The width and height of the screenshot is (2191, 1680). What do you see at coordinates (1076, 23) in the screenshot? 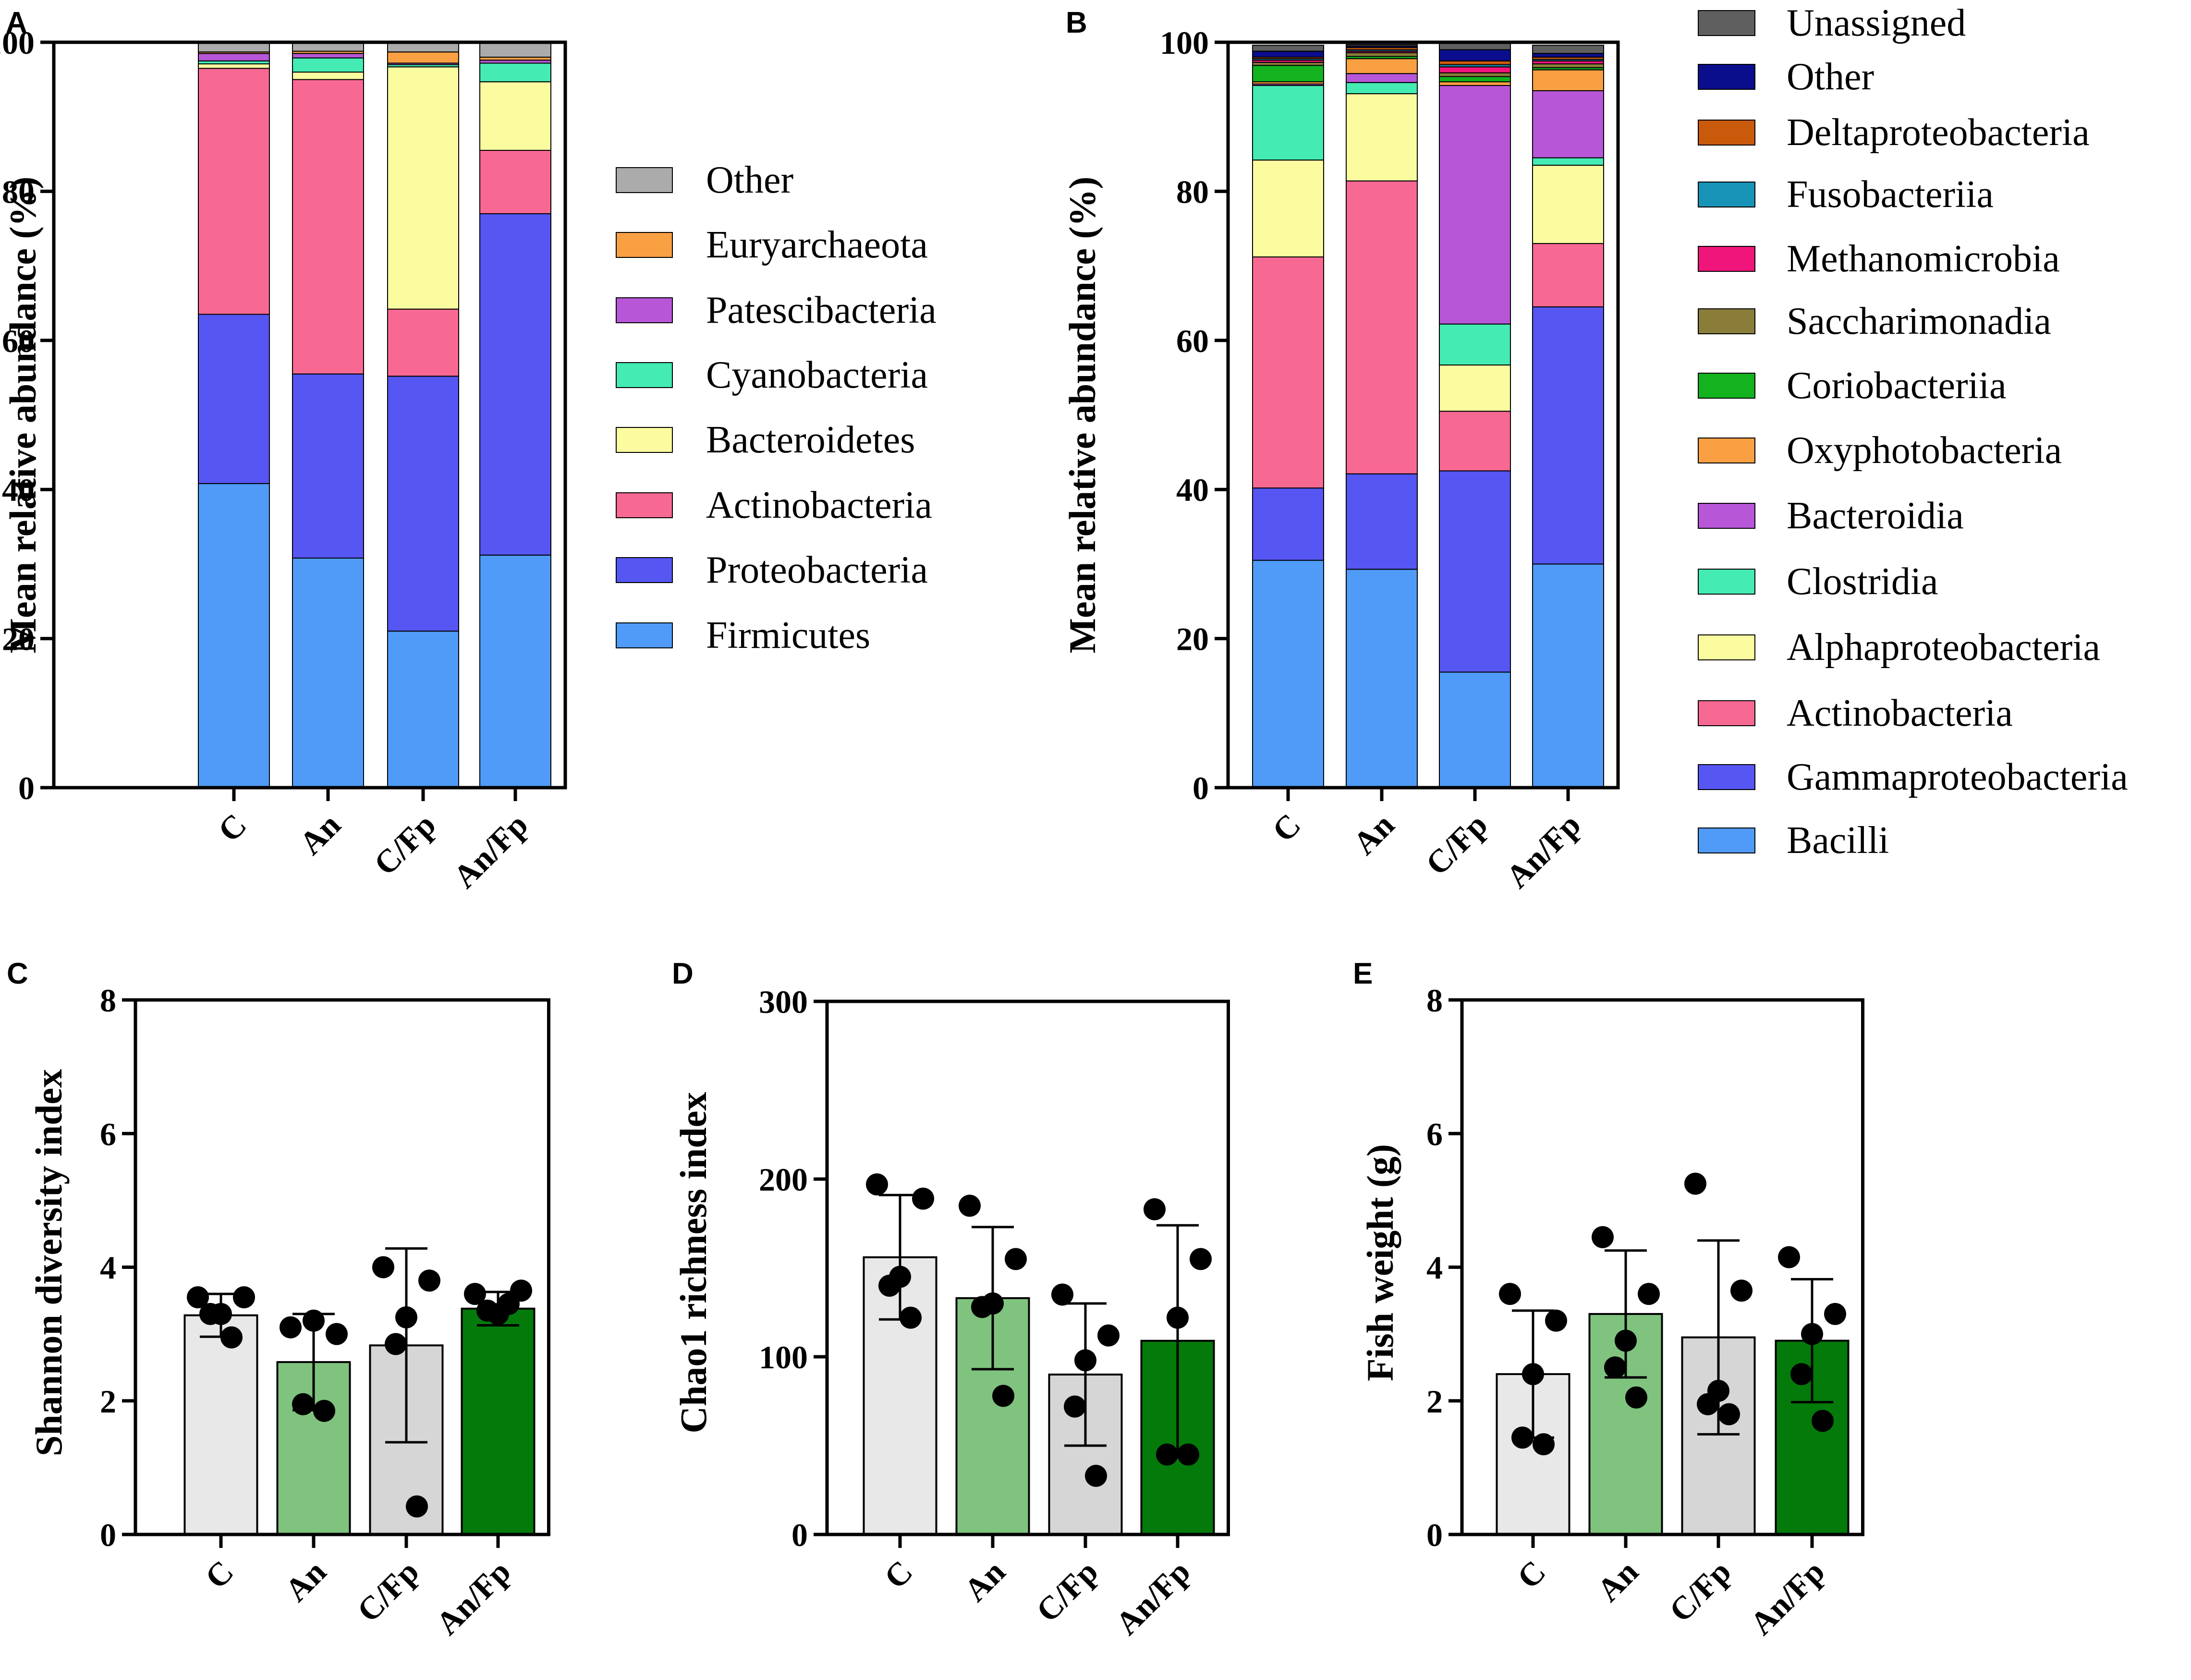
I see `panel-letter: B` at bounding box center [1076, 23].